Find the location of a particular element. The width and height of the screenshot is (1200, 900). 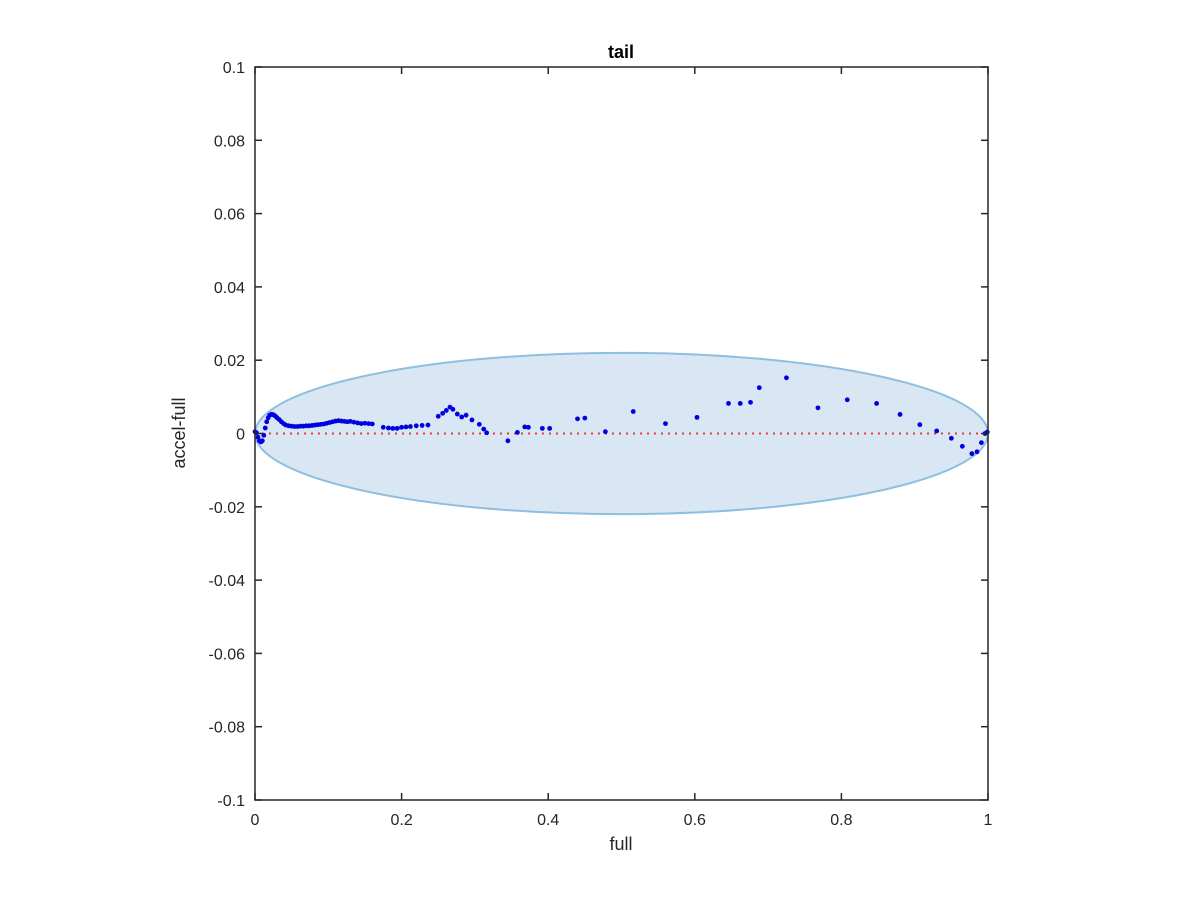

x-tick-label: 0.6 is located at coordinates (695, 820).